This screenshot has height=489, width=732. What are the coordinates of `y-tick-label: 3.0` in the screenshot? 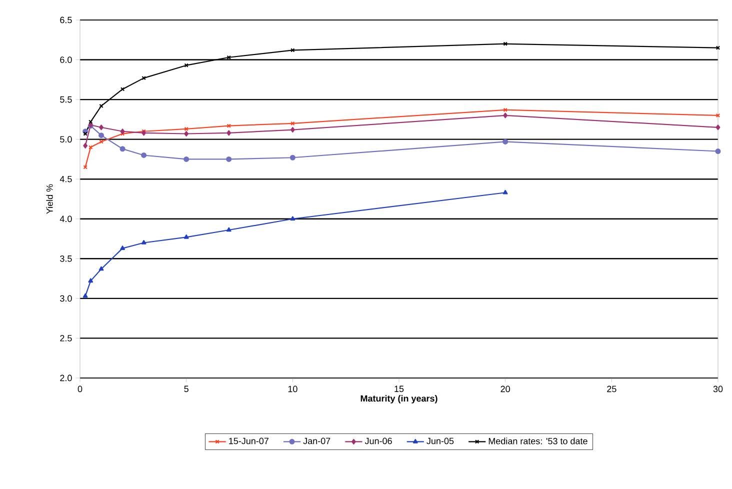 It's located at (66, 298).